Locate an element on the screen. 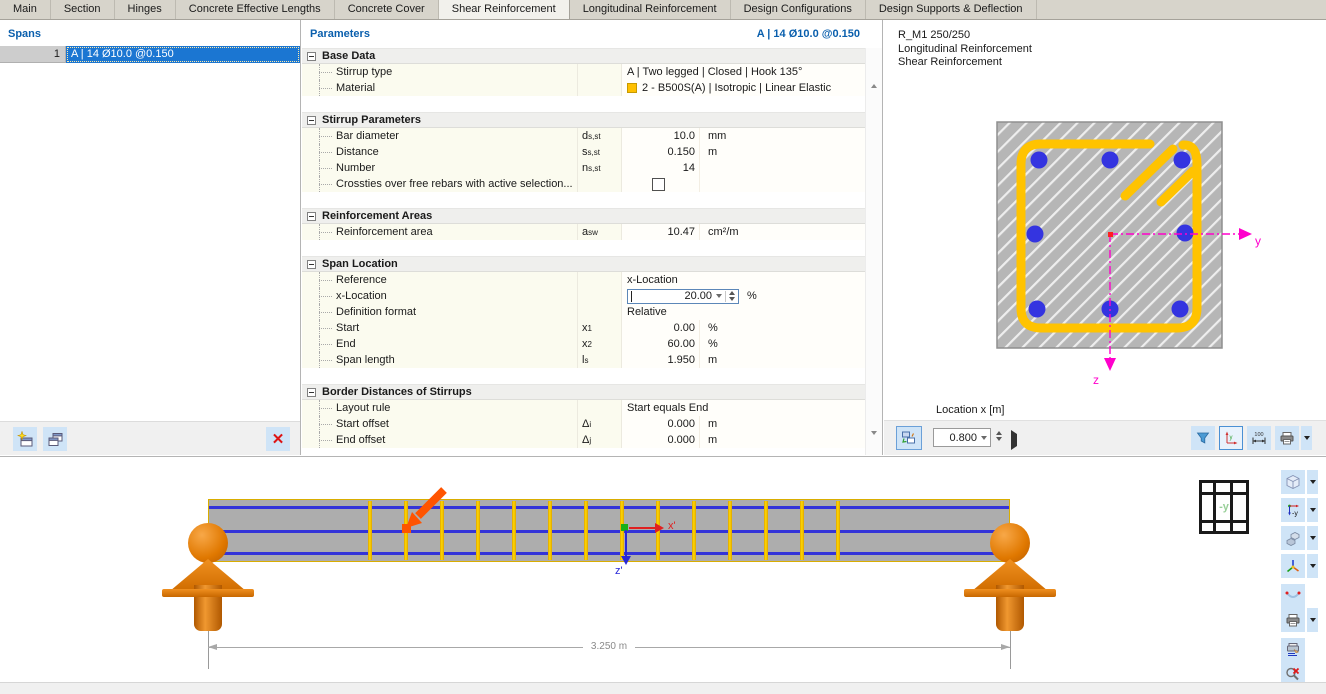  view-mode-button is located at coordinates (1293, 482).